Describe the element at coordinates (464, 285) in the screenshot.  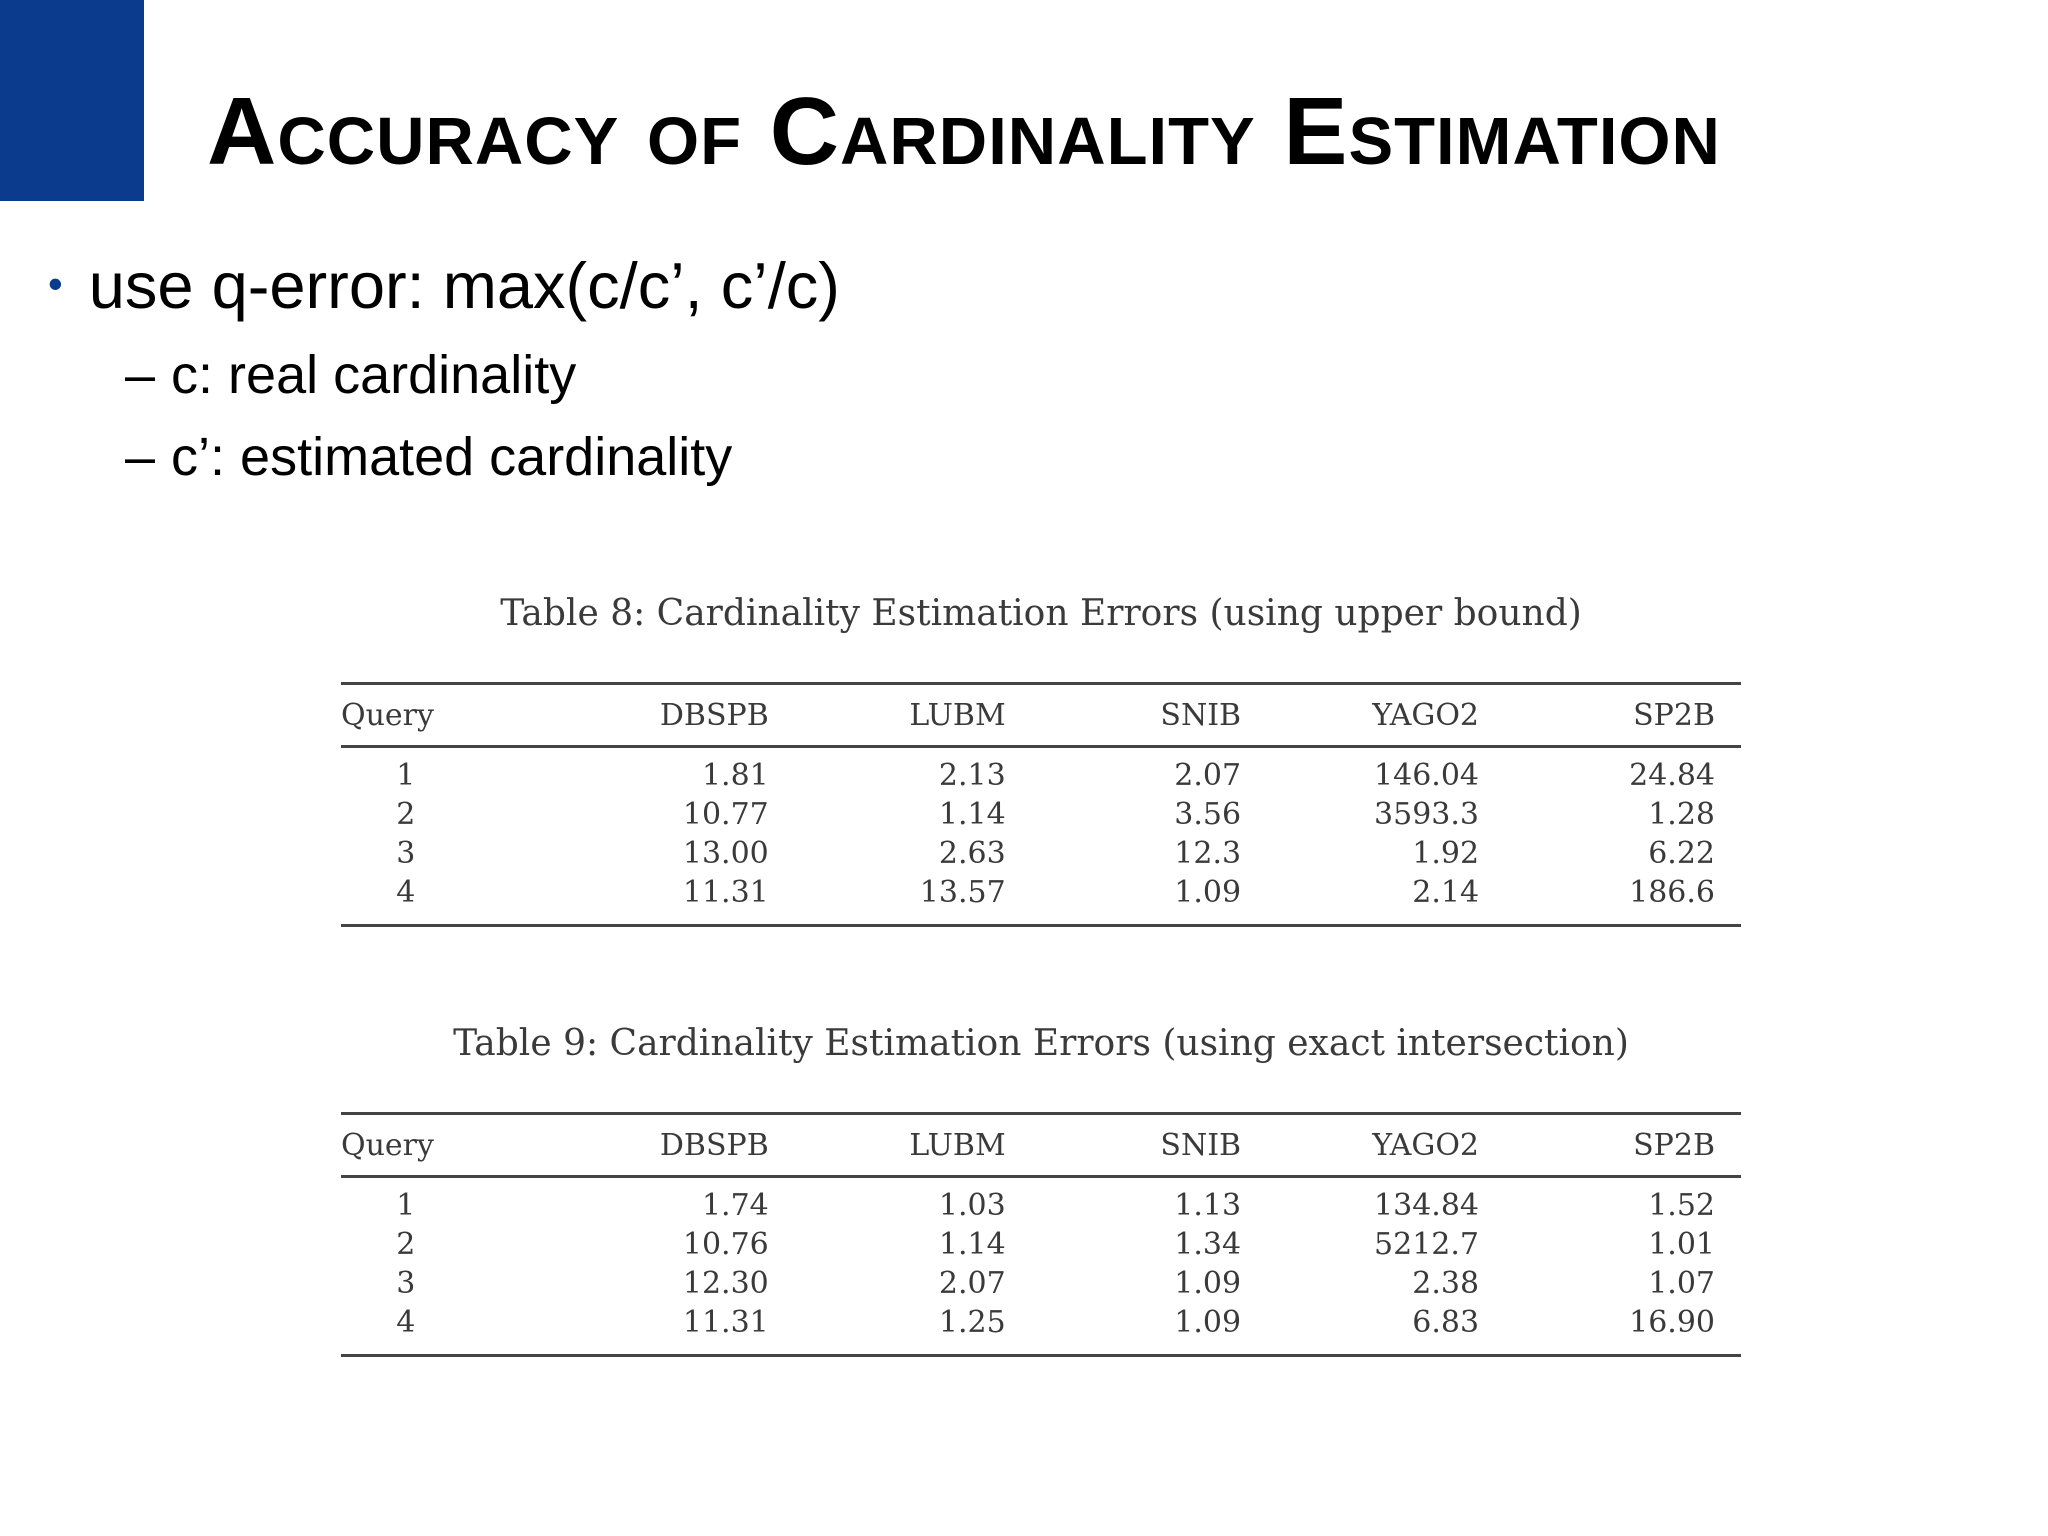
I see `bullet-text: use q-error: max(c/c’, c’/c)` at that location.